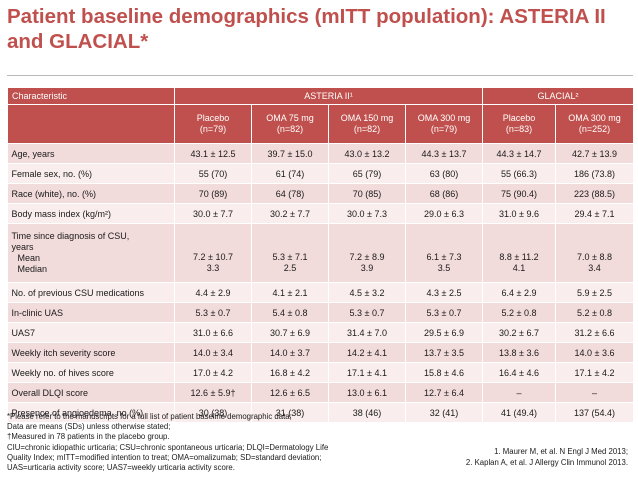 This screenshot has height=479, width=638. I want to click on cell: 44.3 ± 14.7, so click(519, 153).